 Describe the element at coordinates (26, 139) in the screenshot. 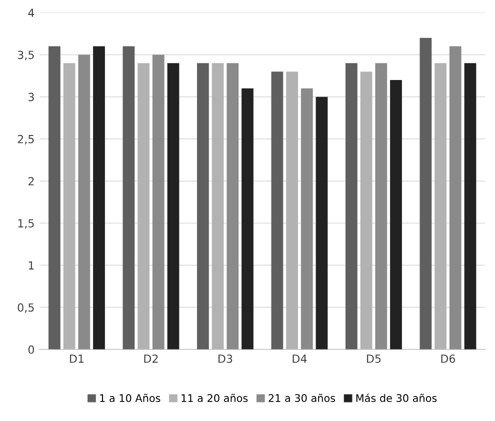

I see `y-tick-label: 2,5` at that location.